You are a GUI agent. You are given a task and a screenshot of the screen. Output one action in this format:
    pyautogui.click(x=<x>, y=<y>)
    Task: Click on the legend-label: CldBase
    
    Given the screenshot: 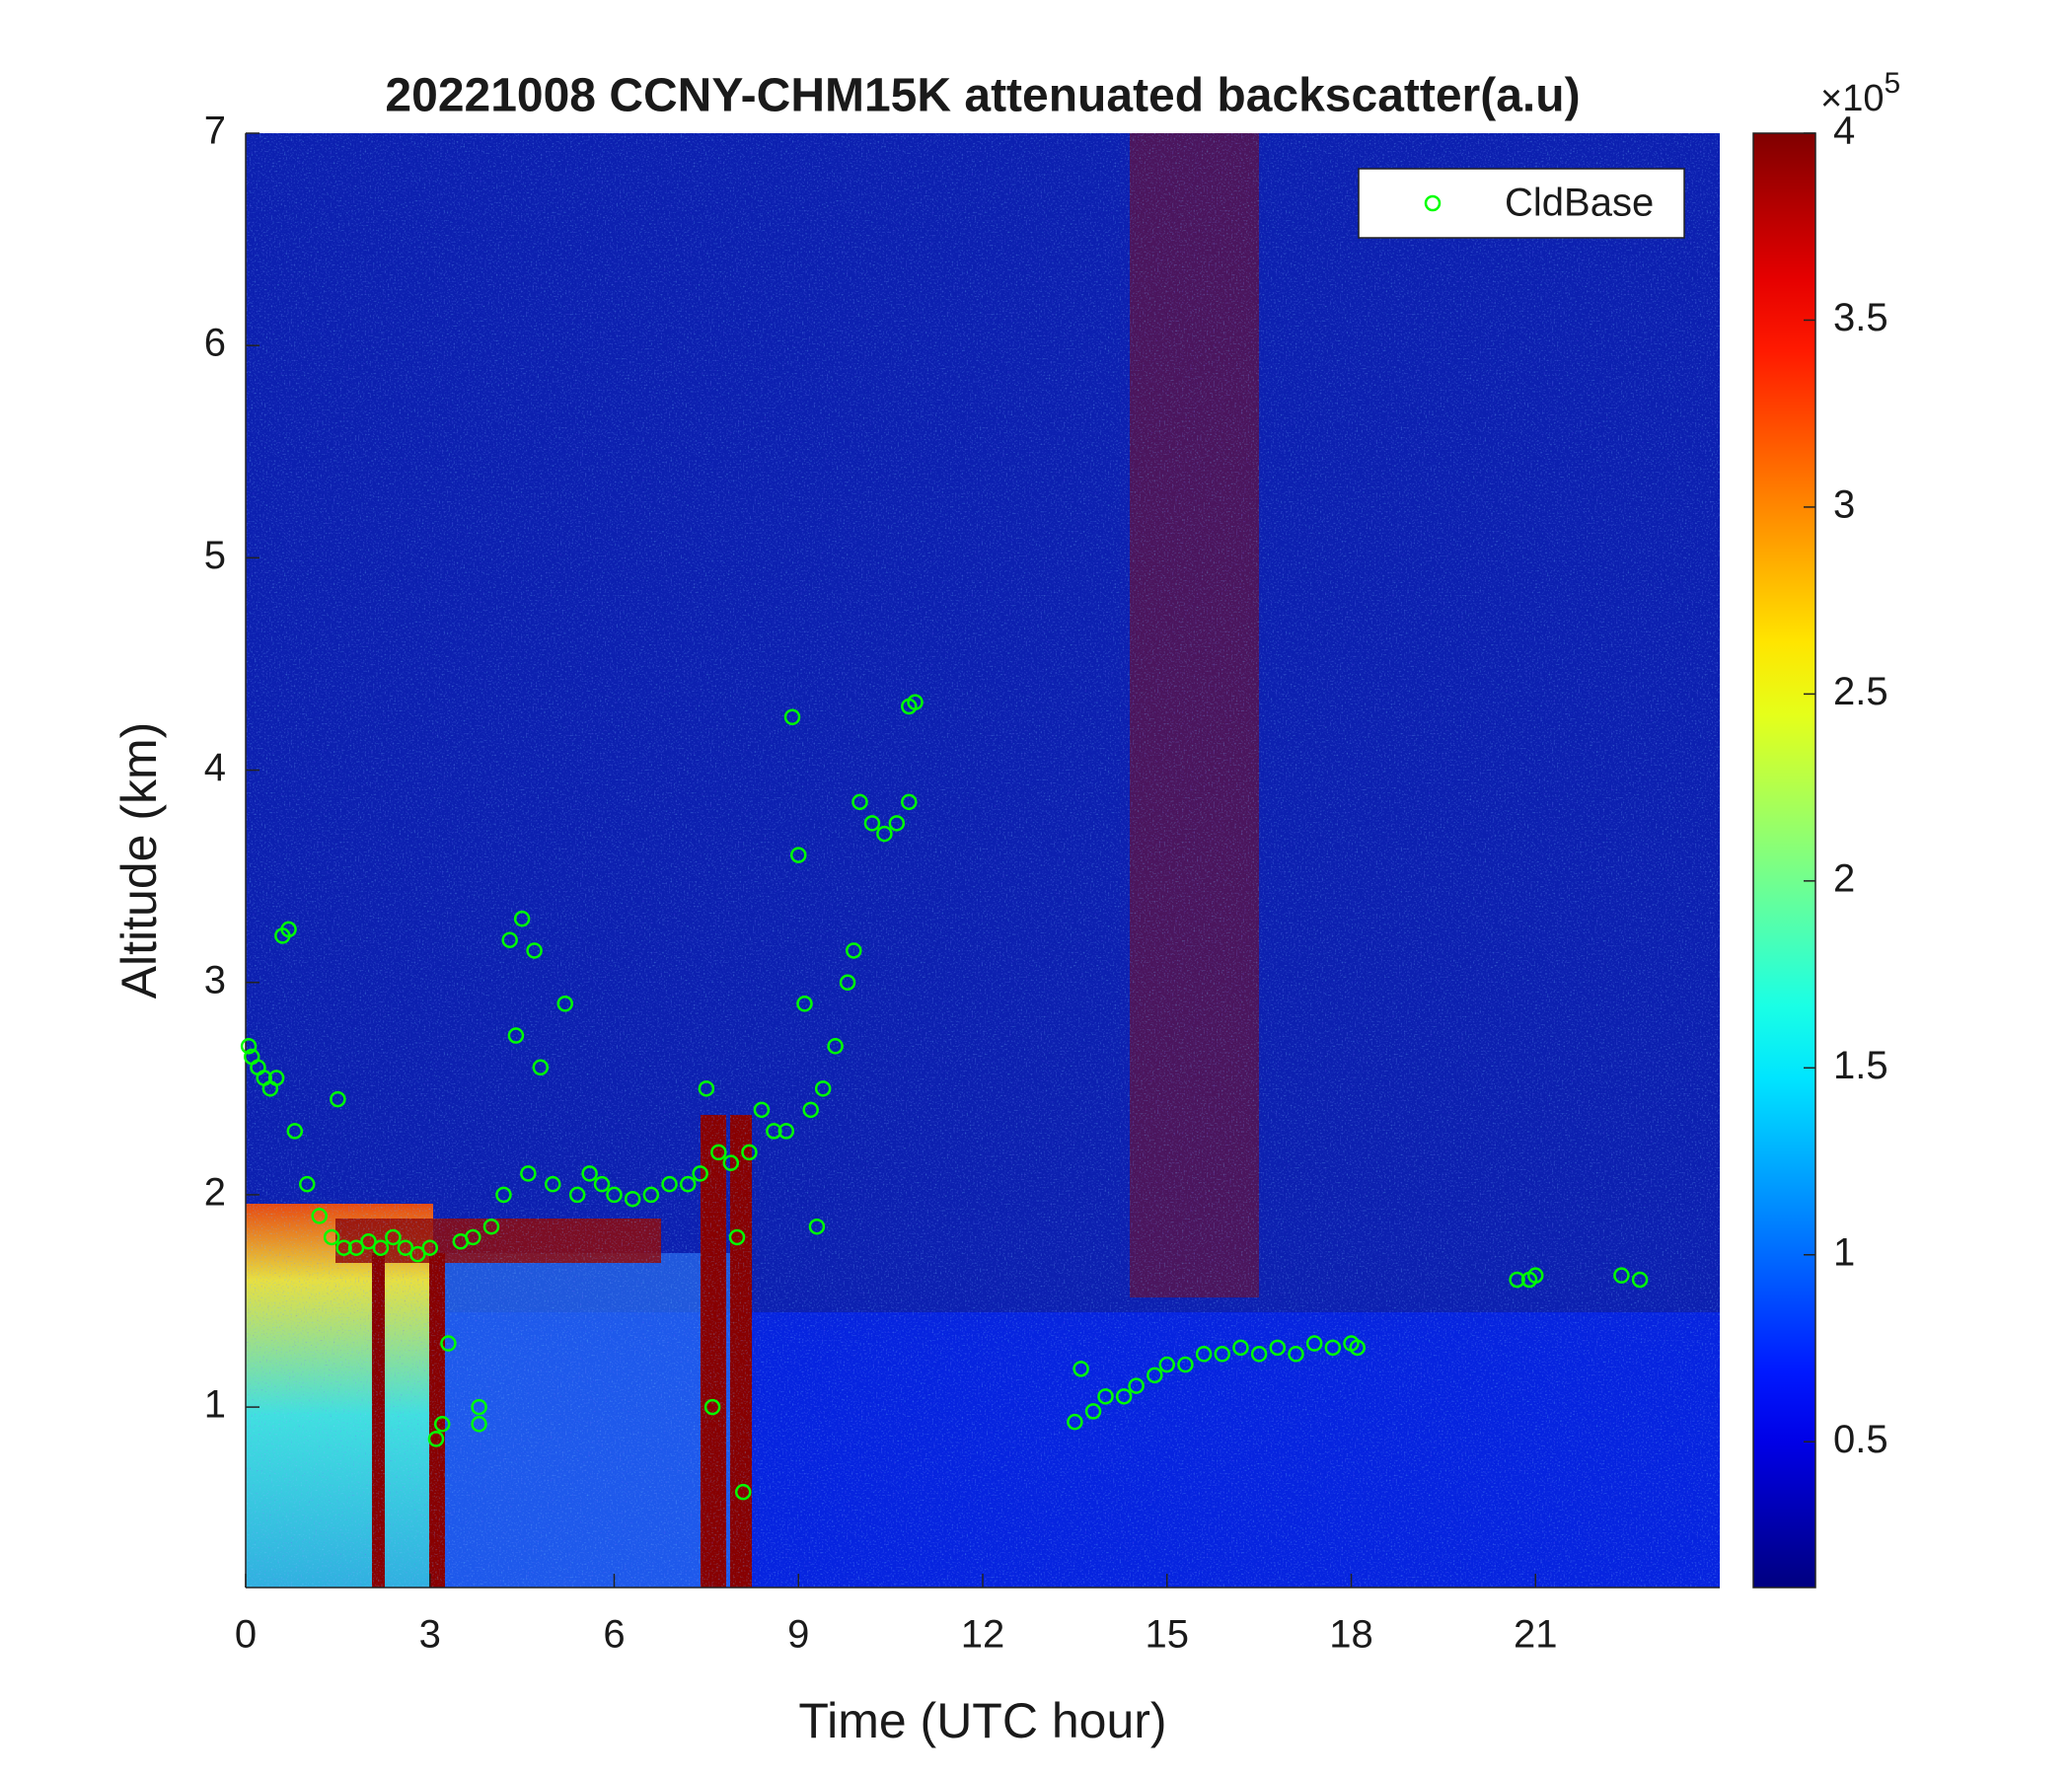 What is the action you would take?
    pyautogui.click(x=1580, y=204)
    